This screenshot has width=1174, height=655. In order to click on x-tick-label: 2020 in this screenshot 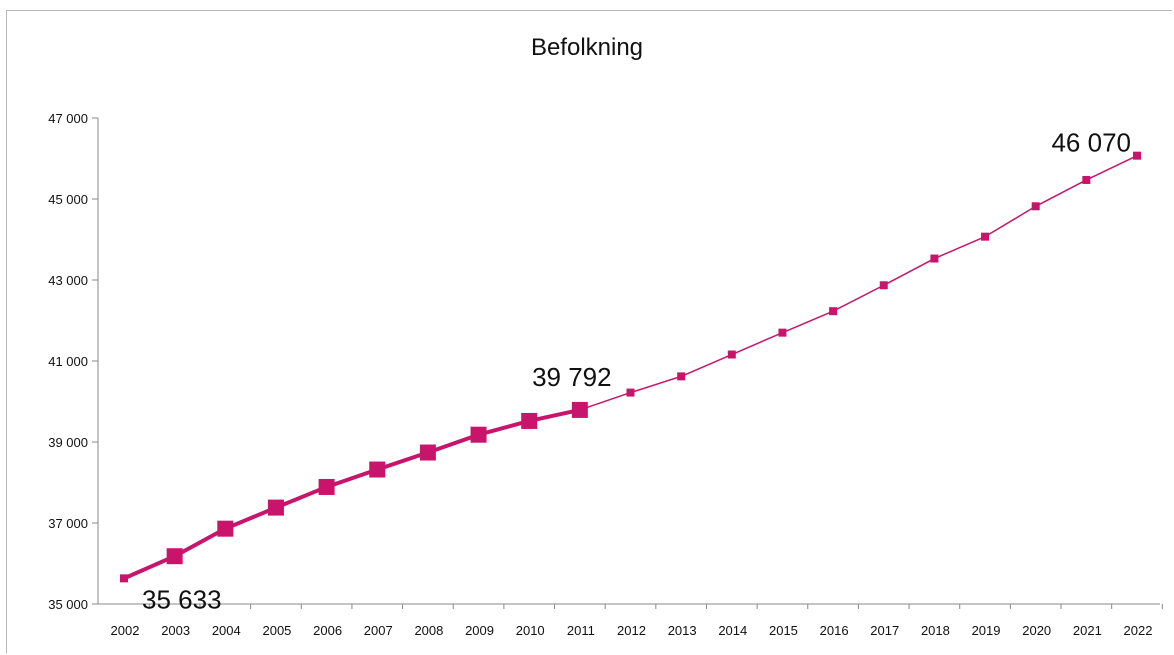, I will do `click(1036, 630)`.